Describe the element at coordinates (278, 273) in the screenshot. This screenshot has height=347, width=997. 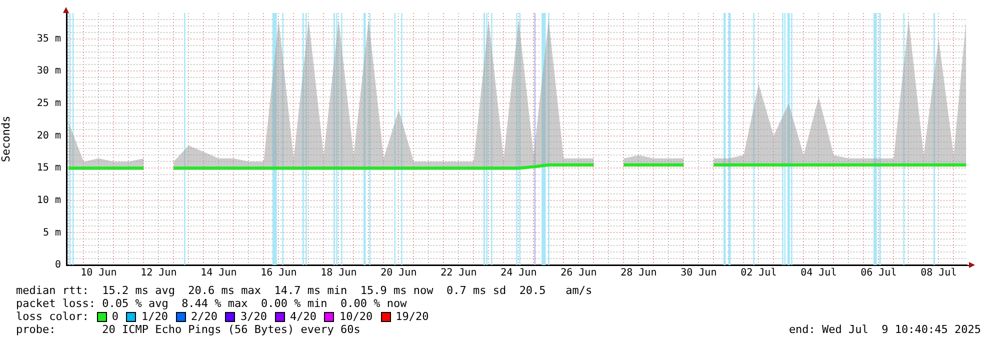
I see `x-tick-label: 16 Jun` at that location.